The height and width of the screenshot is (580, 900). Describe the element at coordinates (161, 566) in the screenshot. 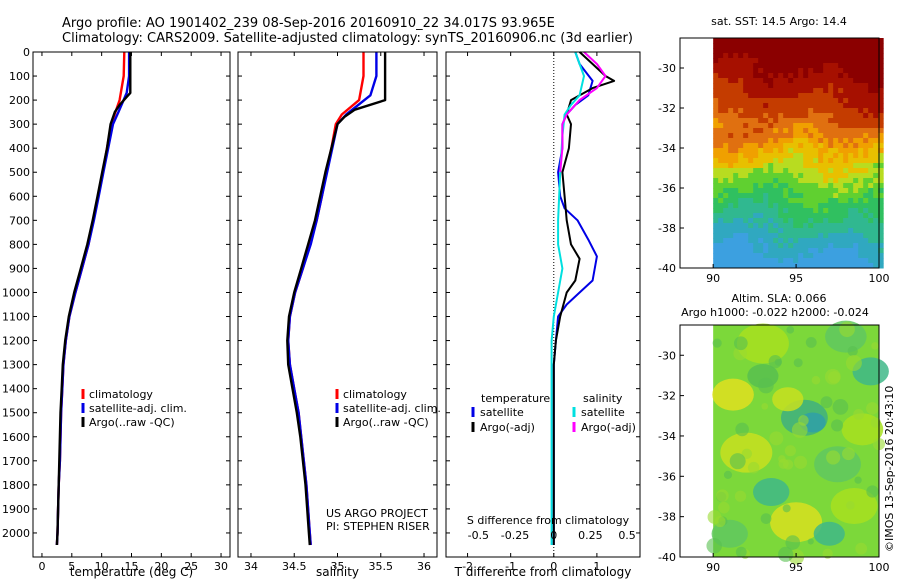

I see `xtick-label: 20` at that location.